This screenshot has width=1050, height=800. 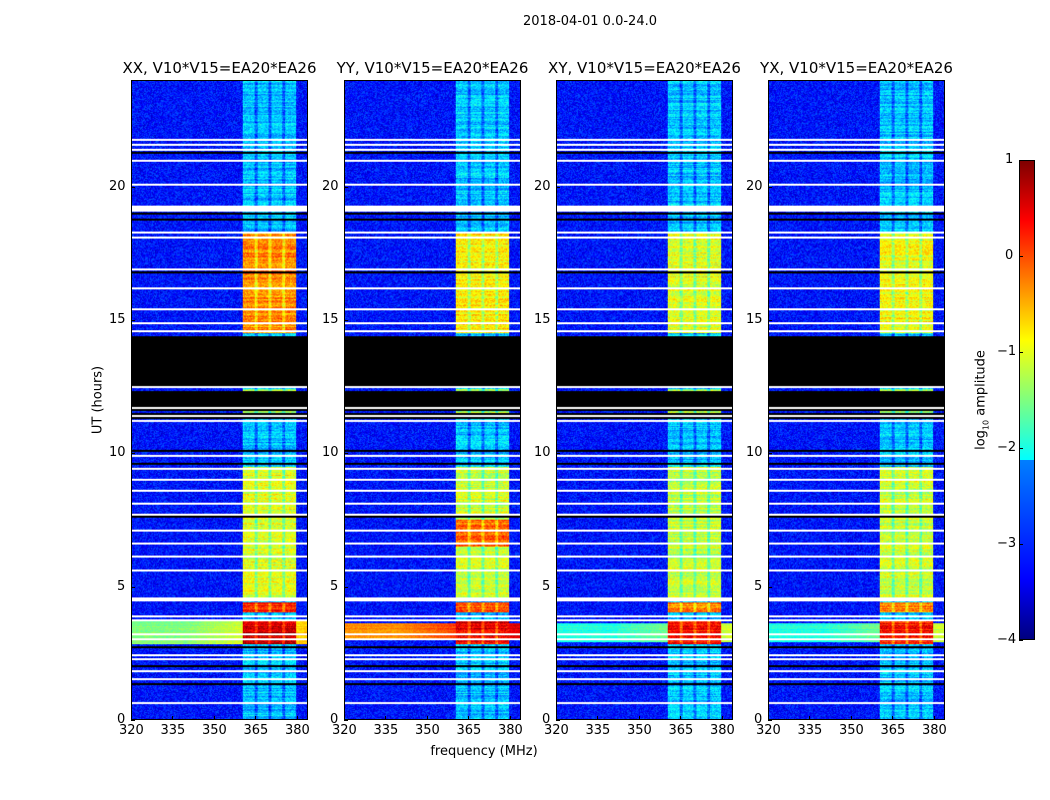 What do you see at coordinates (98, 400) in the screenshot?
I see `y-axis-label: UT (hours)` at bounding box center [98, 400].